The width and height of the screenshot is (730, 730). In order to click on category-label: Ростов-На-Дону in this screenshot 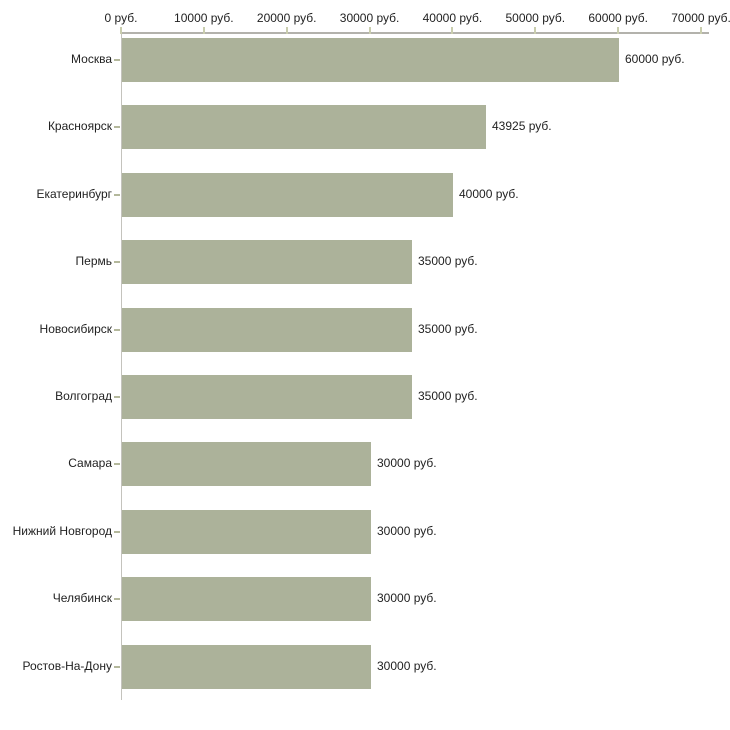, I will do `click(67, 665)`.